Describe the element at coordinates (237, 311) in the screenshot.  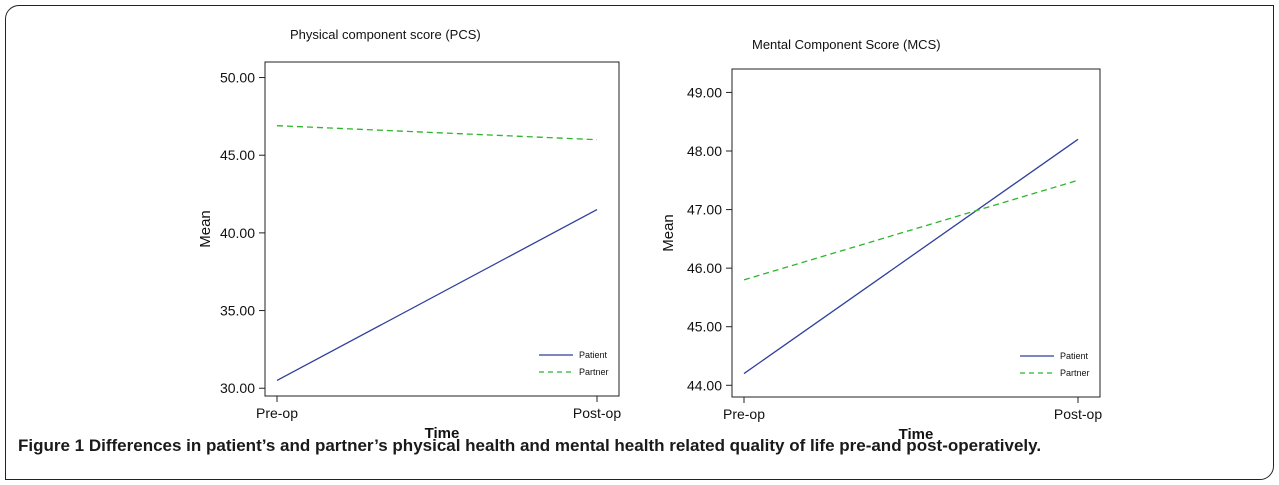
I see `y-tick-label: 35.00` at that location.